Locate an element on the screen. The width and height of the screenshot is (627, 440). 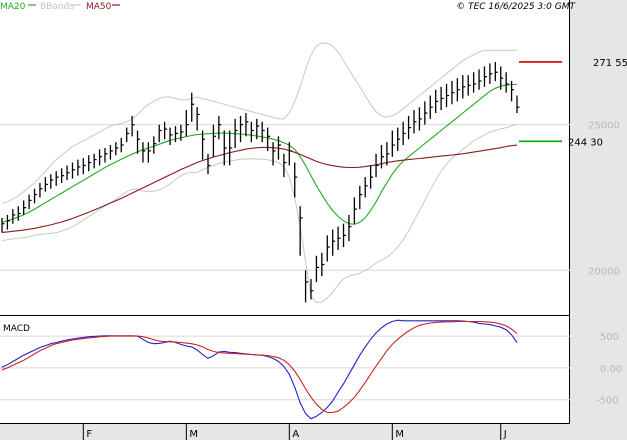
legend-ma20: MA20 is located at coordinates (13, 7).